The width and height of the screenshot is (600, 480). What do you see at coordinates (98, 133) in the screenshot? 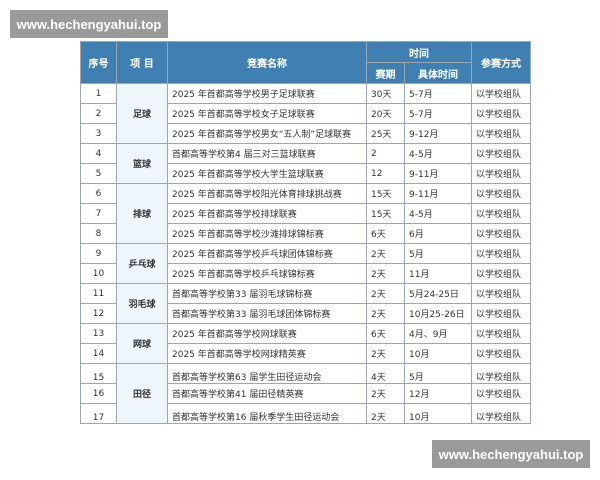
I see `cell-seq: 3` at bounding box center [98, 133].